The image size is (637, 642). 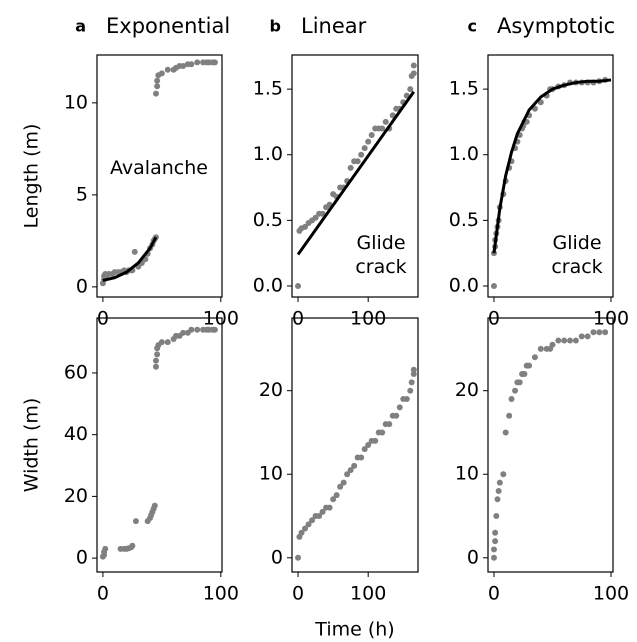 I want to click on y-axis-label: Width (m), so click(x=32, y=445).